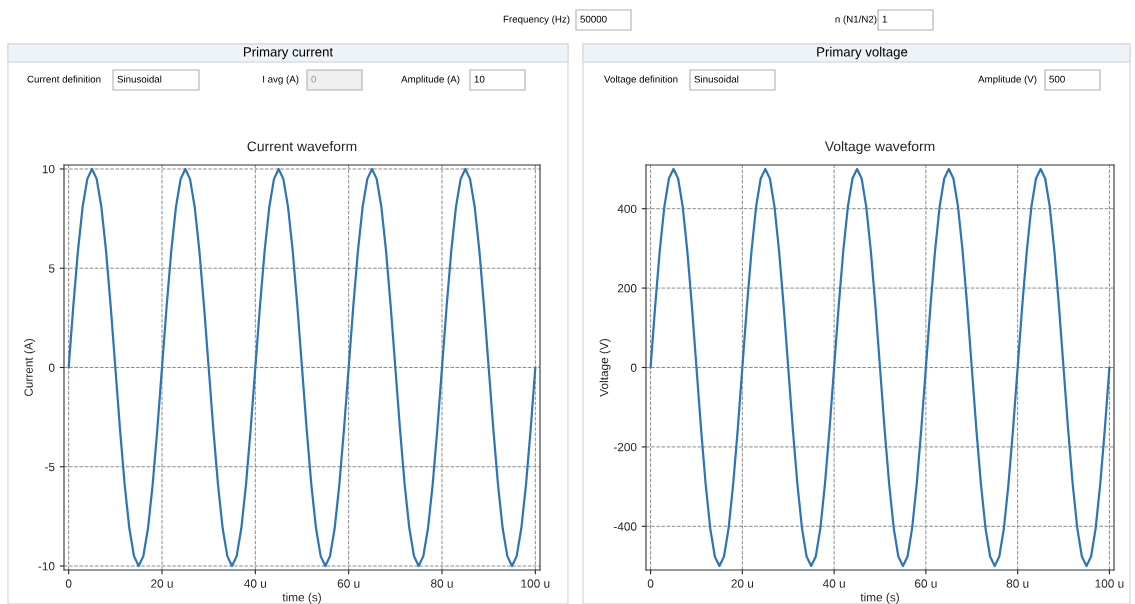 The image size is (1135, 604). What do you see at coordinates (51, 268) in the screenshot?
I see `y-tick-label: 5` at bounding box center [51, 268].